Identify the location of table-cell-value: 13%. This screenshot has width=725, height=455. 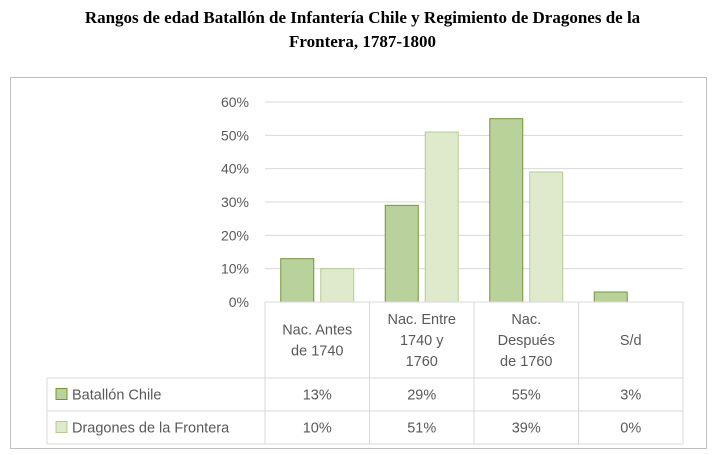
(317, 396).